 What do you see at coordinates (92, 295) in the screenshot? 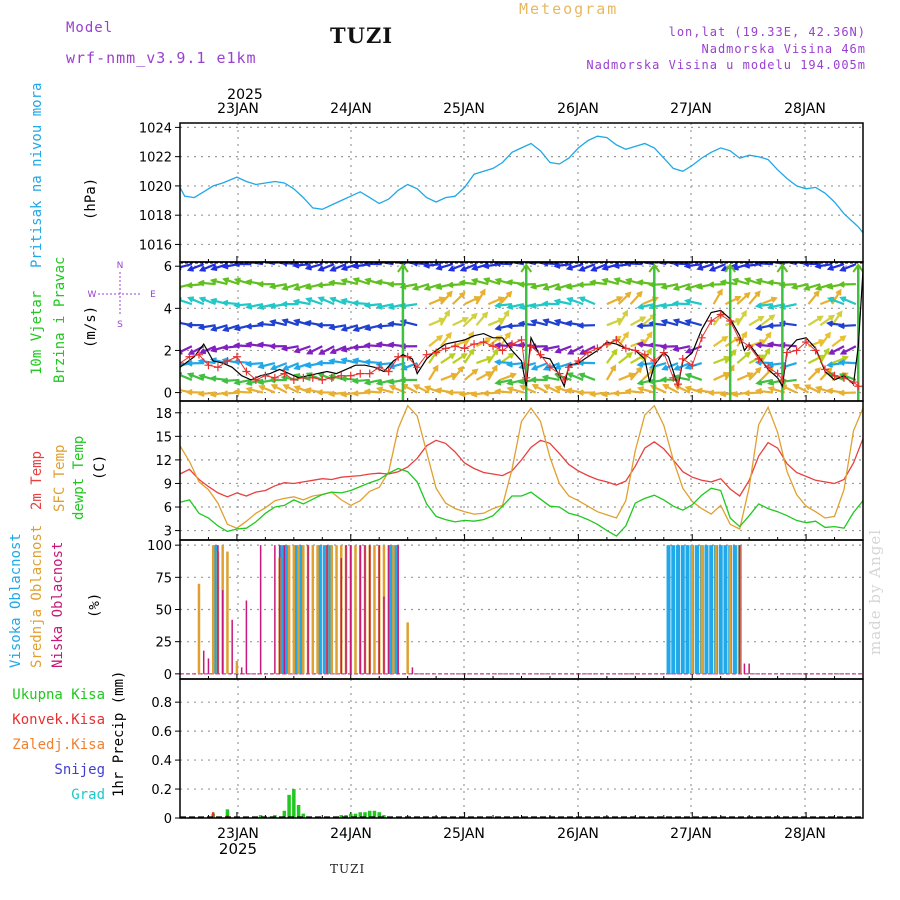
I see `compass-west: W` at bounding box center [92, 295].